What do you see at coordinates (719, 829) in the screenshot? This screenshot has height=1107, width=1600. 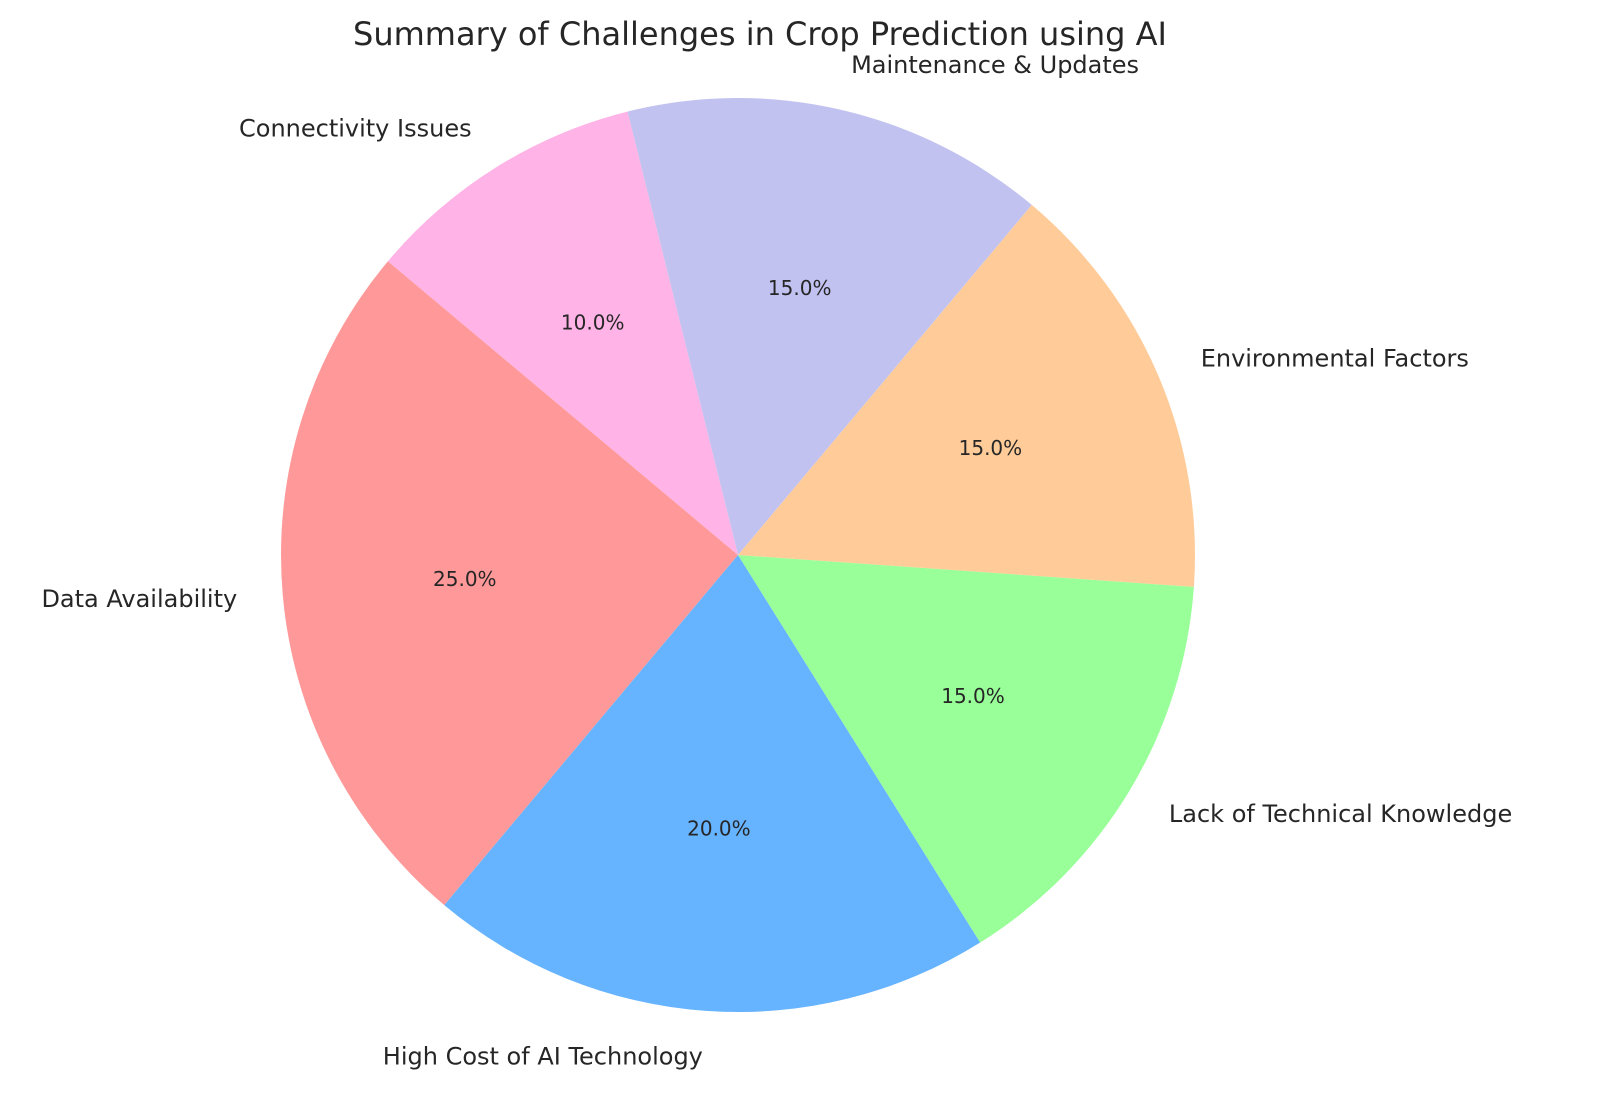 I see `slice-percent-label: 20.0%` at bounding box center [719, 829].